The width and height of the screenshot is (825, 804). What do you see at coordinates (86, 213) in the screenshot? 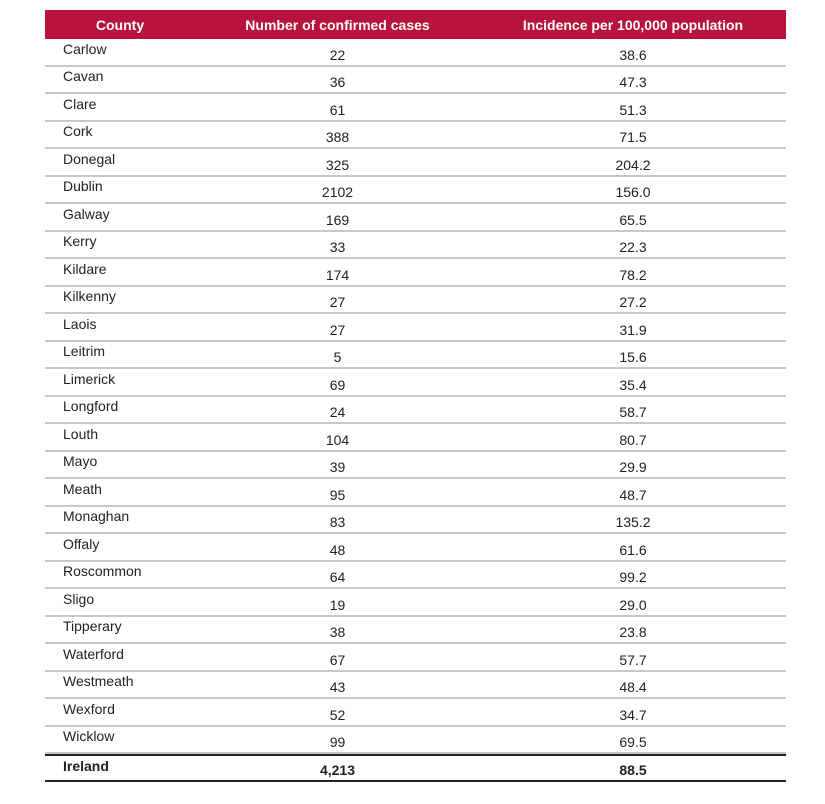
I see `county-cell: Galway` at bounding box center [86, 213].